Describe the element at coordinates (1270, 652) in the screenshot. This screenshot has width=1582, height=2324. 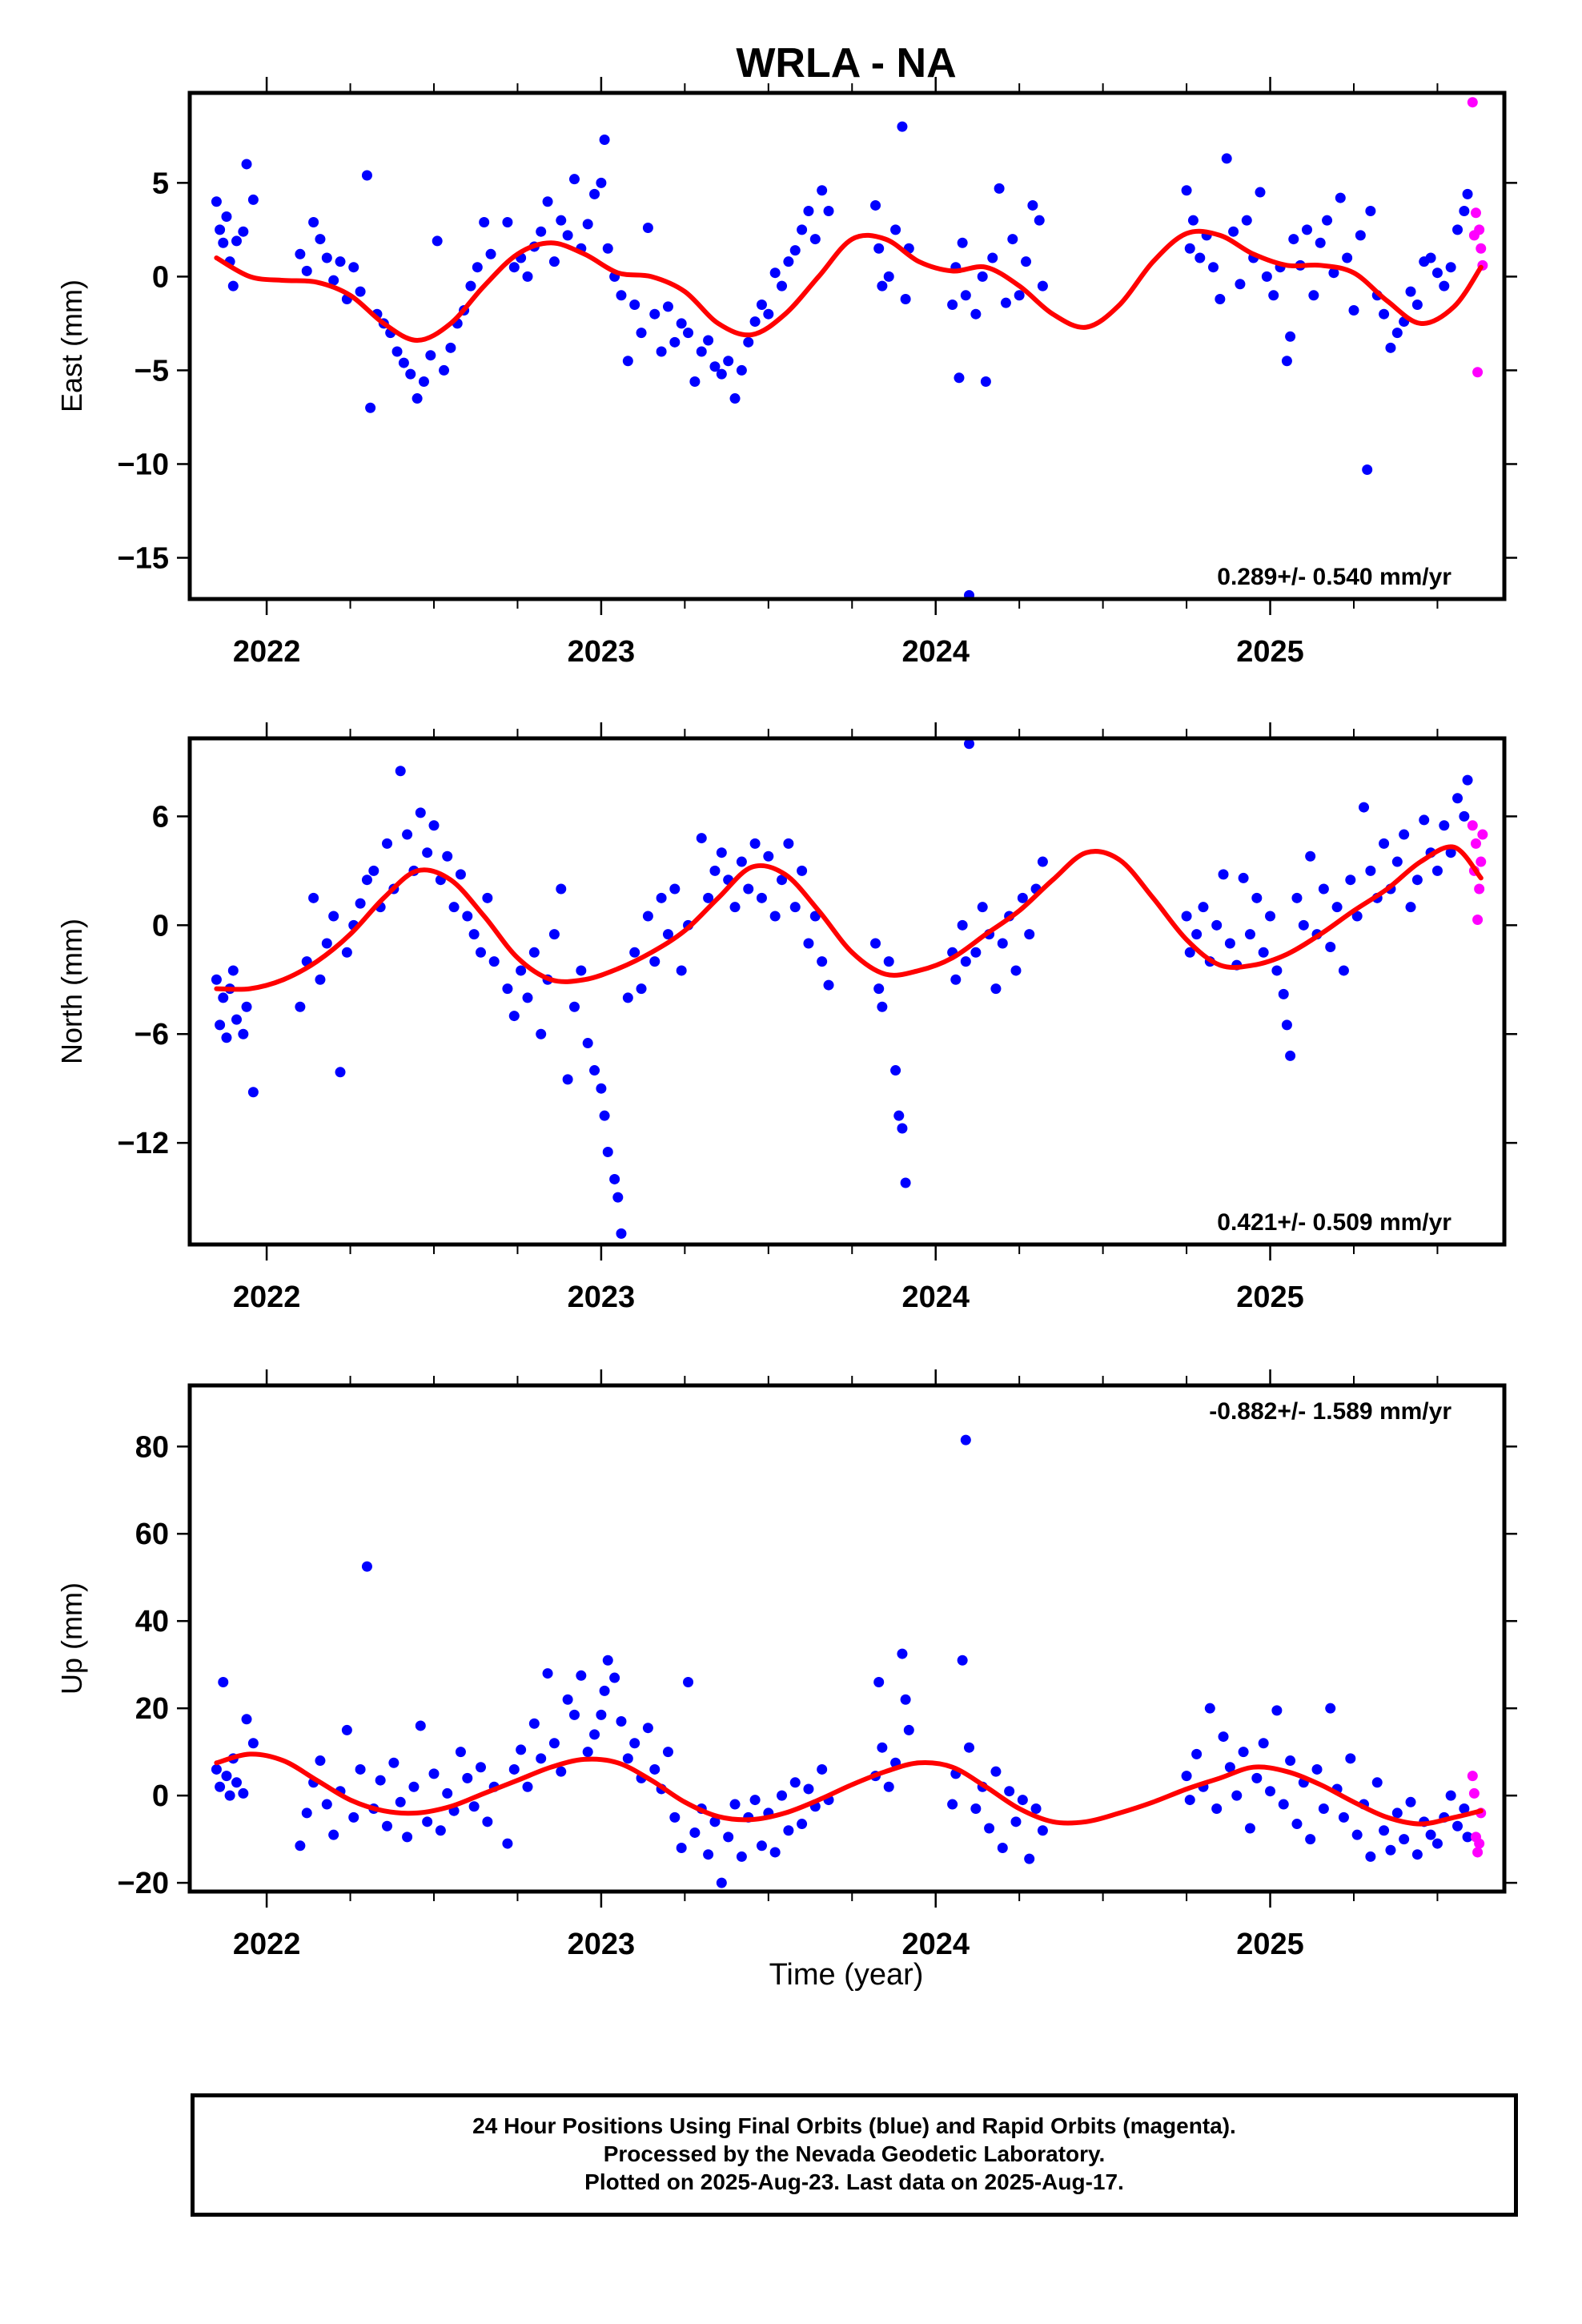
I see `x-tick-label: 2025` at that location.